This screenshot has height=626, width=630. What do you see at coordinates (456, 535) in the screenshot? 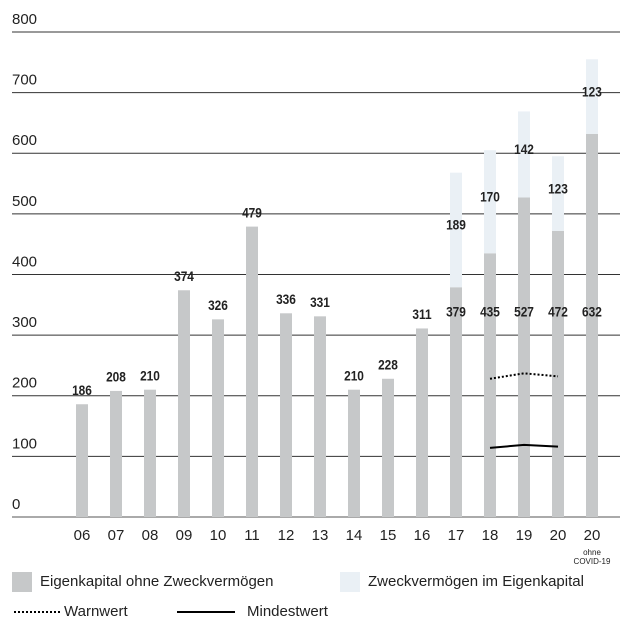
I see `x-tick-label: 17` at bounding box center [456, 535].